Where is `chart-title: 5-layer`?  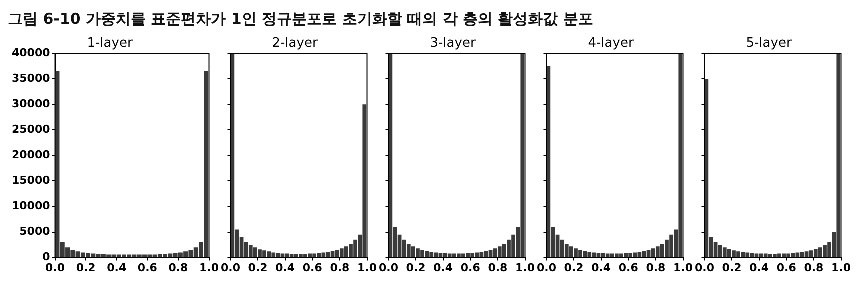
chart-title: 5-layer is located at coordinates (769, 44).